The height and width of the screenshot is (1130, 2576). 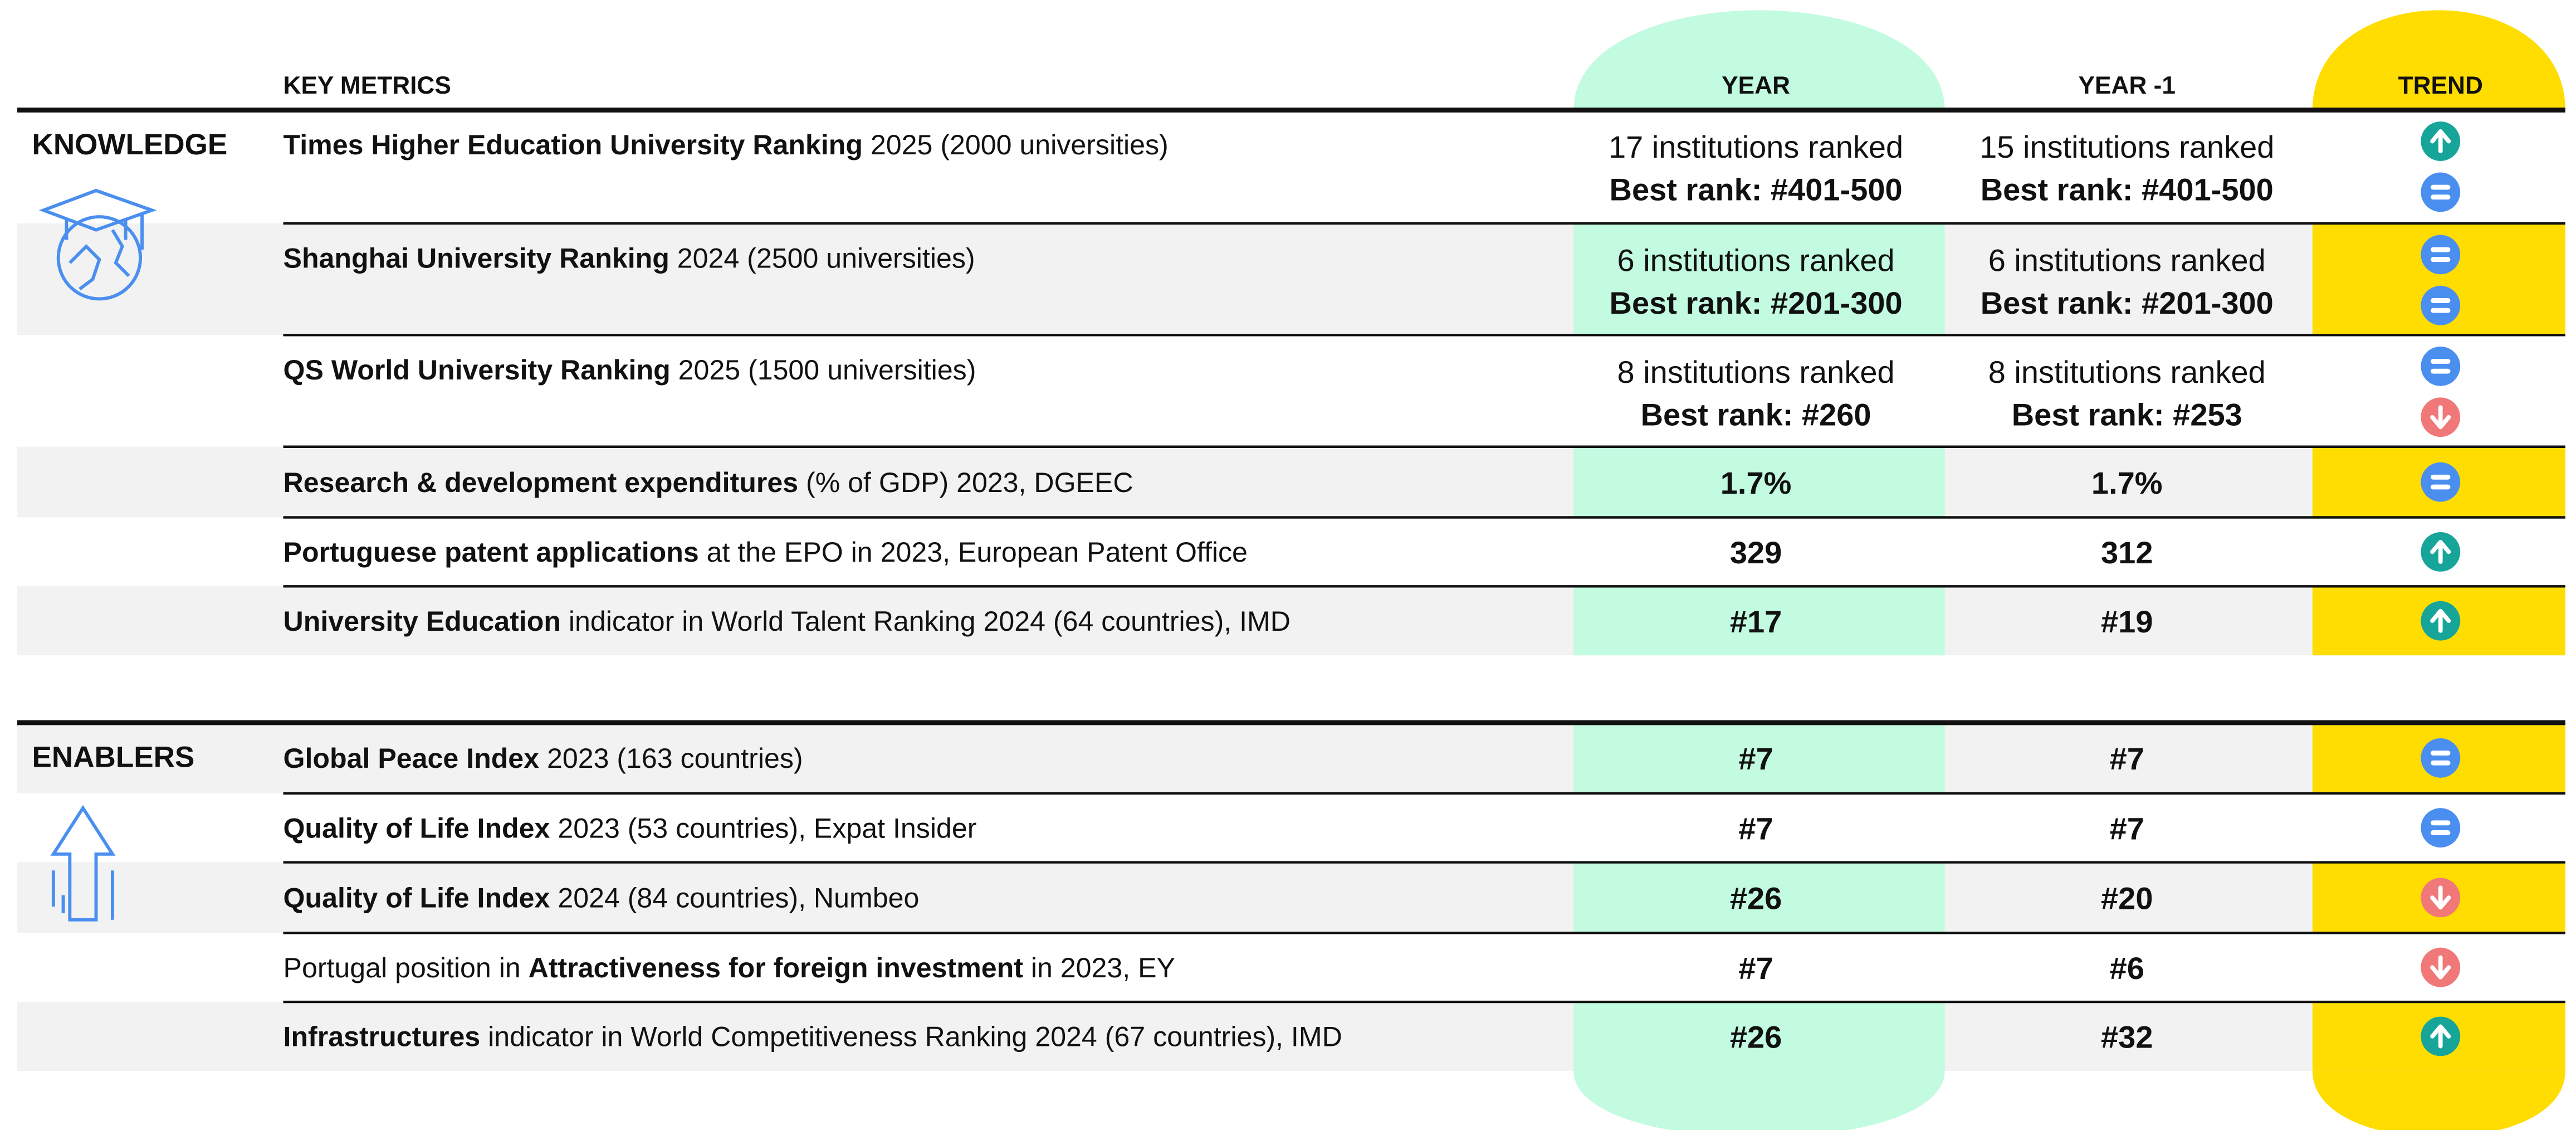 What do you see at coordinates (1756, 85) in the screenshot?
I see `header-year: YEAR` at bounding box center [1756, 85].